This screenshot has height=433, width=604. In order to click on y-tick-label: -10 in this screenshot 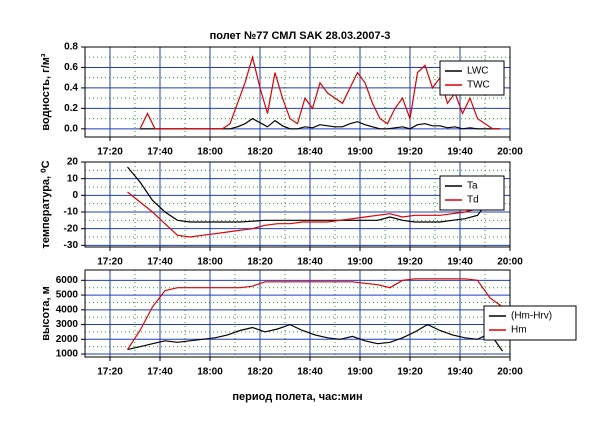, I will do `click(71, 212)`.